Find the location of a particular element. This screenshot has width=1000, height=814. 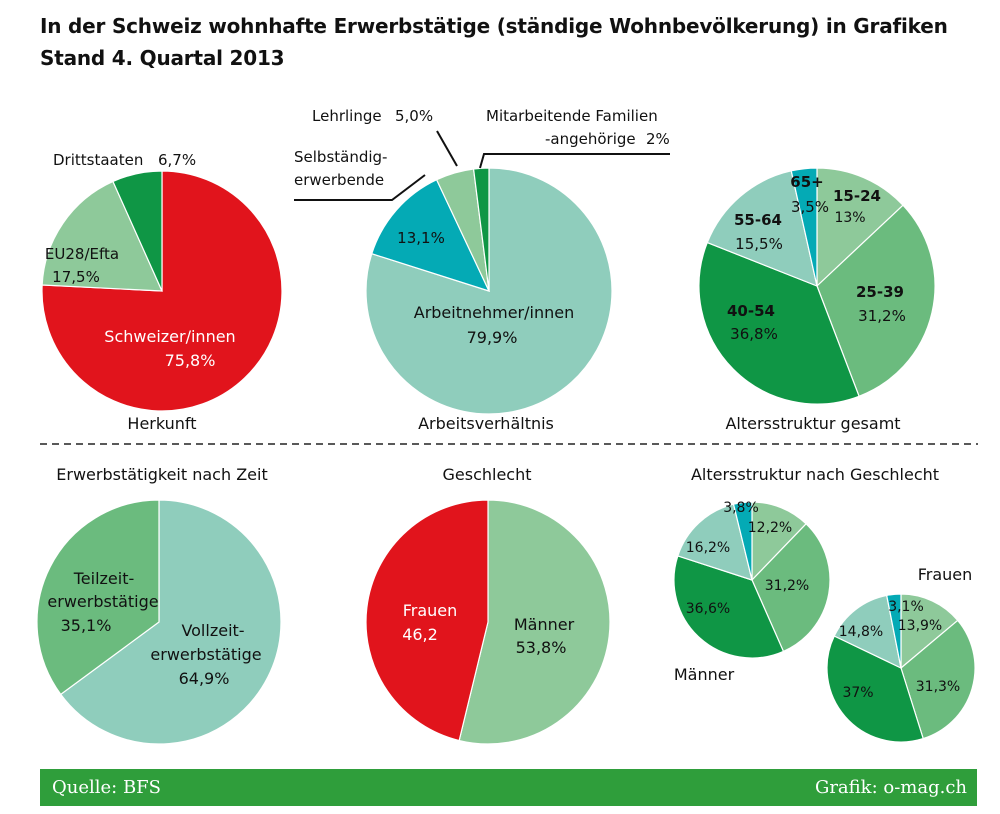

slice-value: 35,1% is located at coordinates (86, 625).